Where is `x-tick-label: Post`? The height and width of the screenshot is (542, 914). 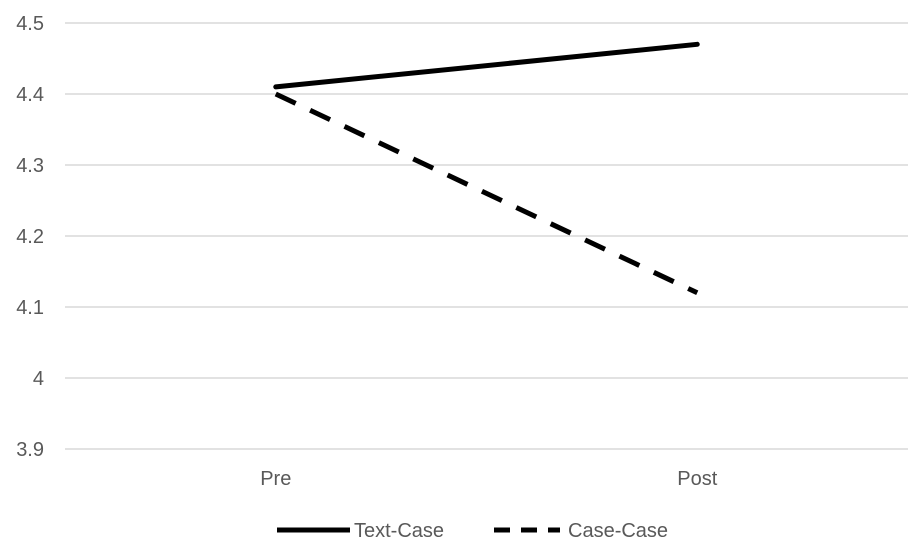
x-tick-label: Post is located at coordinates (697, 479).